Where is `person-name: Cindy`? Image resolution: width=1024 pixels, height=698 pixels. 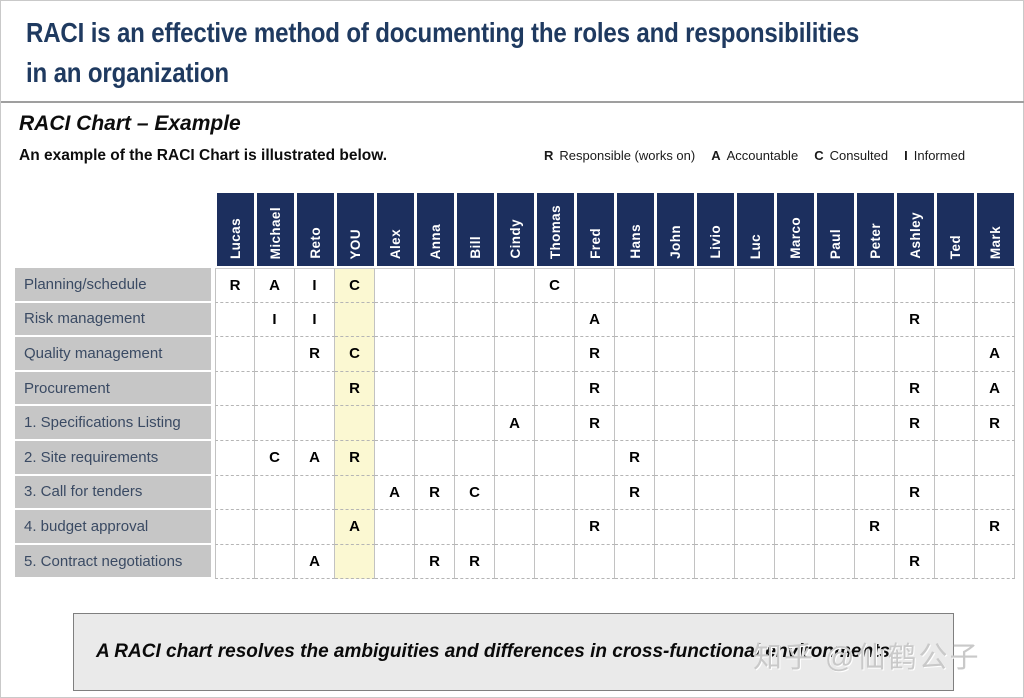
person-name: Cindy is located at coordinates (515, 239).